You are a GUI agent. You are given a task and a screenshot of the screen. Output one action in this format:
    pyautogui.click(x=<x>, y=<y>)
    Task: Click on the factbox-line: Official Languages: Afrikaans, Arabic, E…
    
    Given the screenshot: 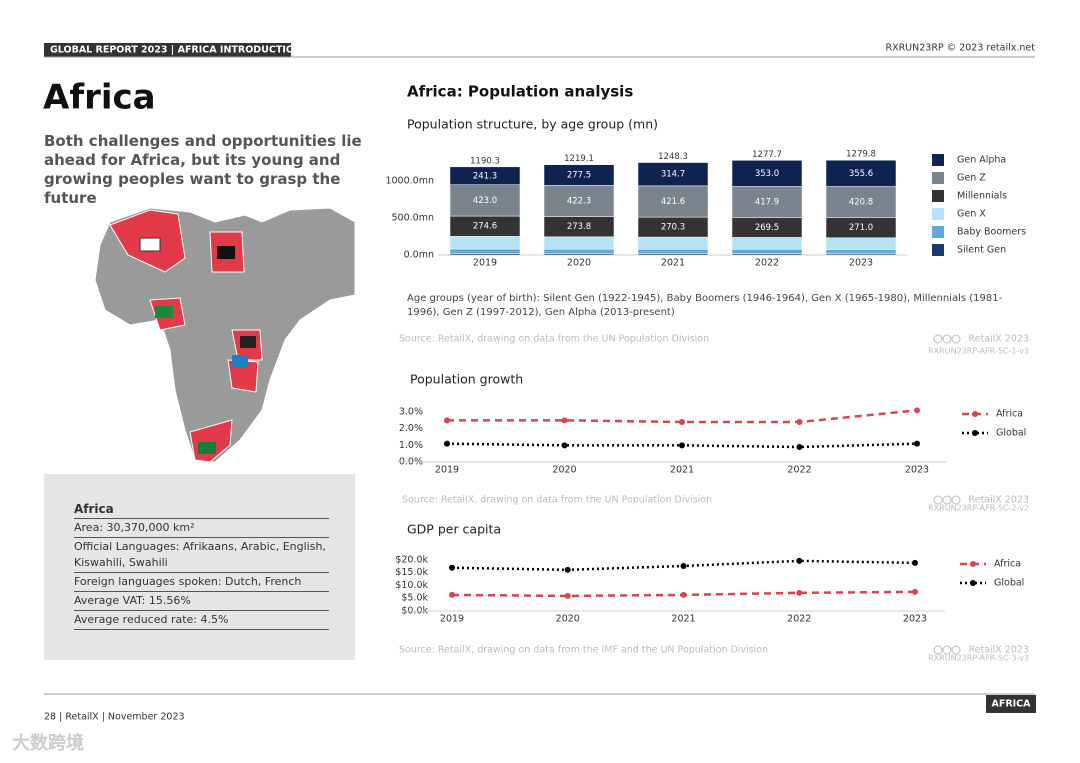 What is the action you would take?
    pyautogui.click(x=201, y=555)
    